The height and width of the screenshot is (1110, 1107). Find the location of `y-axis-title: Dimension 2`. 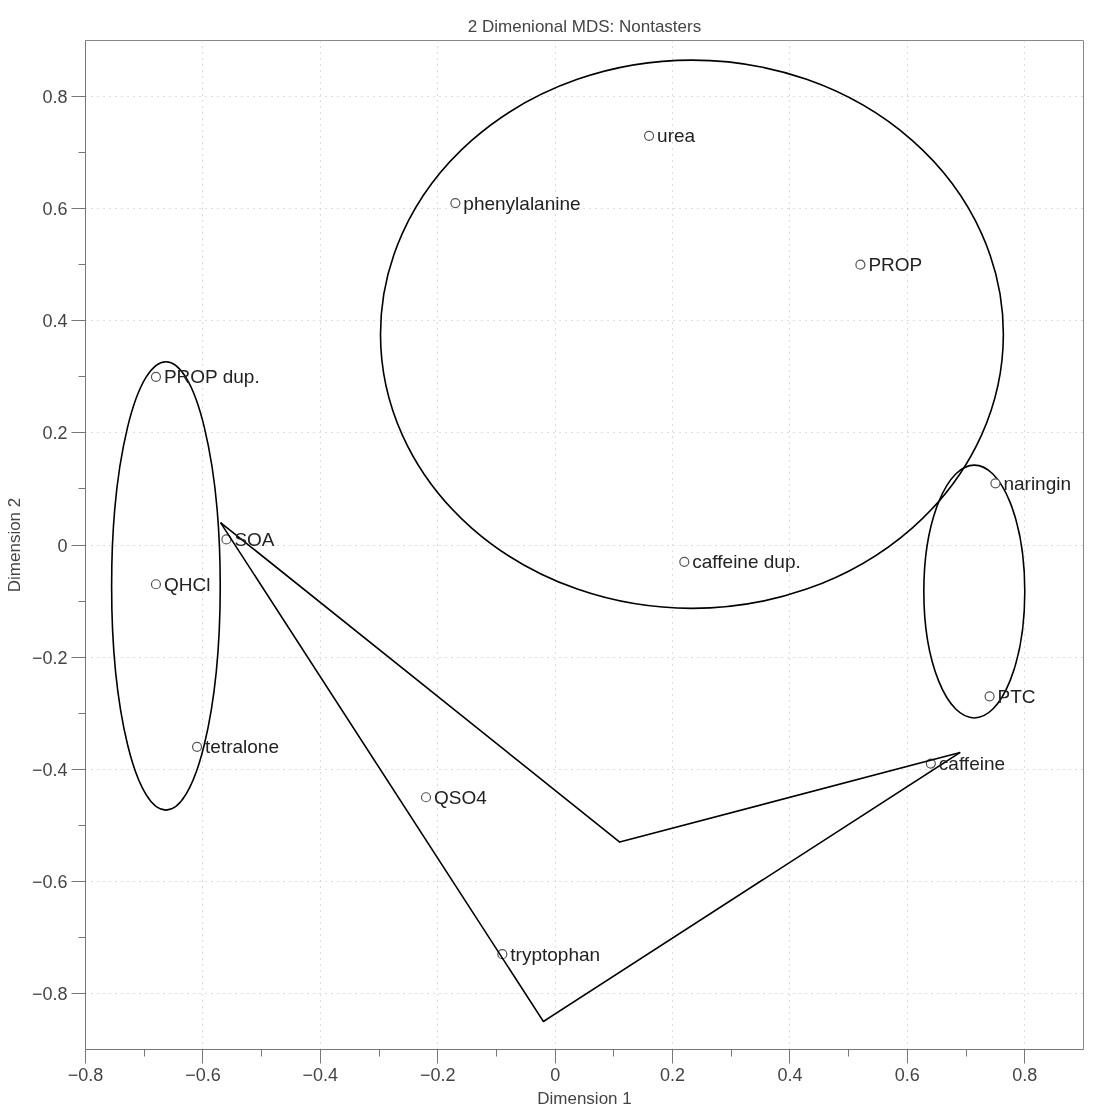

y-axis-title: Dimension 2 is located at coordinates (14, 545).